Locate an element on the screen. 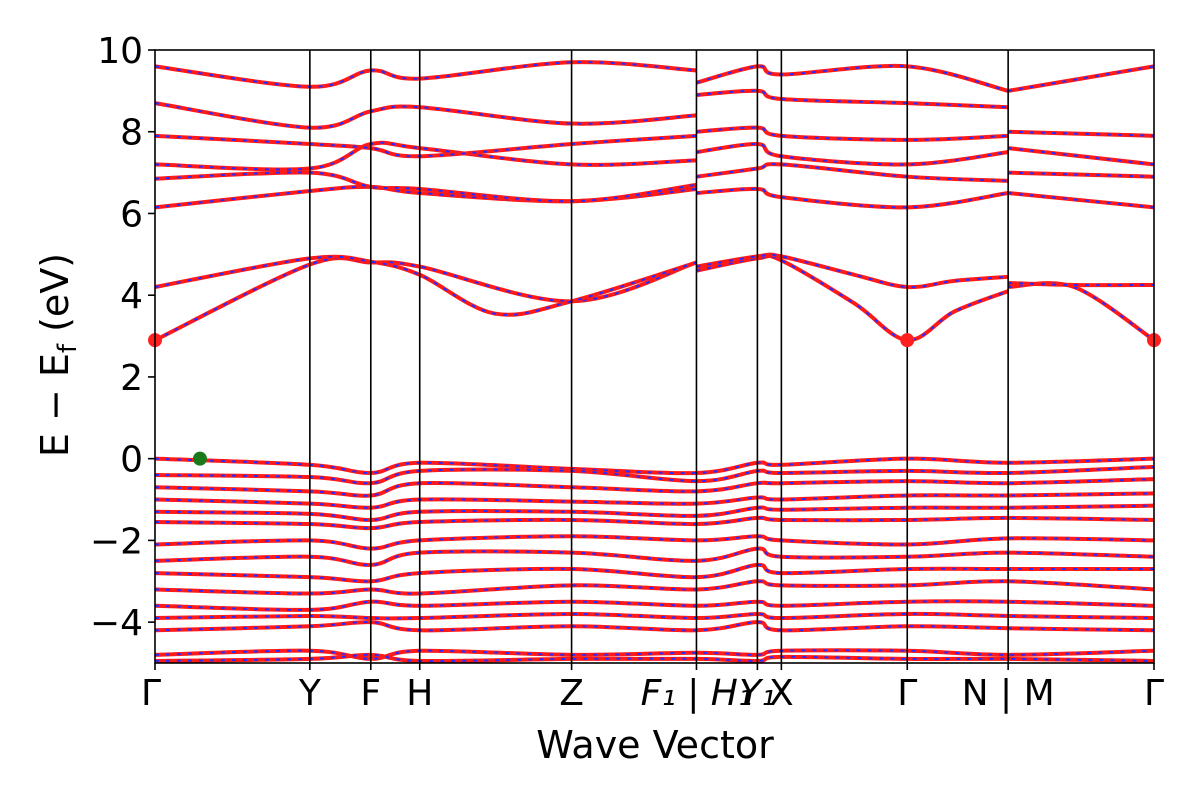 Image resolution: width=1200 pixels, height=800 pixels. y-tick-label-0: −4 is located at coordinates (116, 623).